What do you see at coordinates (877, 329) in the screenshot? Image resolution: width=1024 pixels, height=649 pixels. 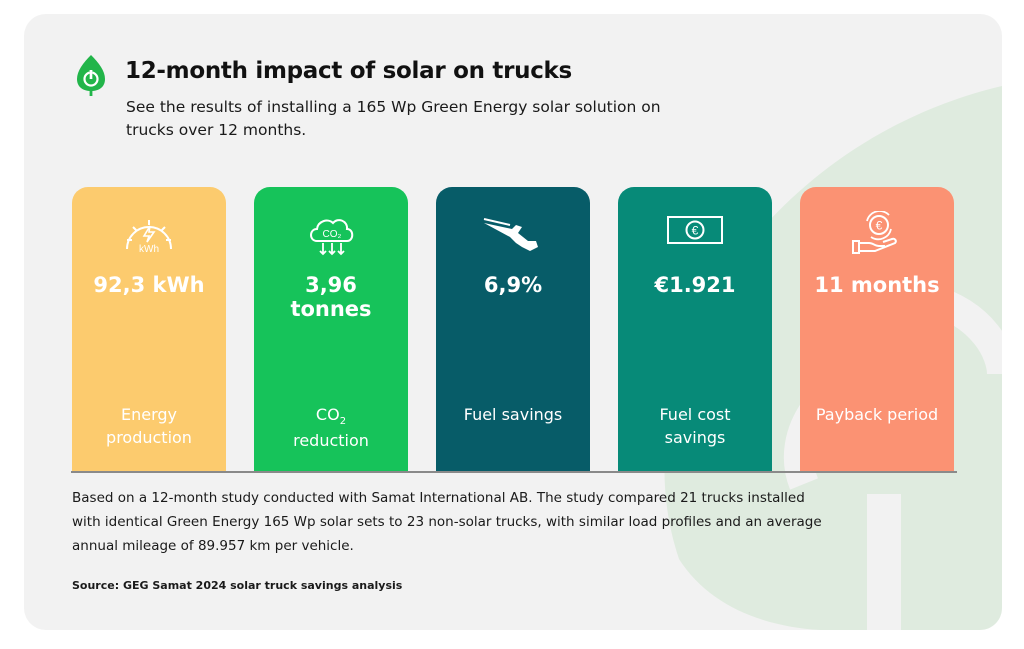 I see `metric-card-payback: € 11 months Payback period` at bounding box center [877, 329].